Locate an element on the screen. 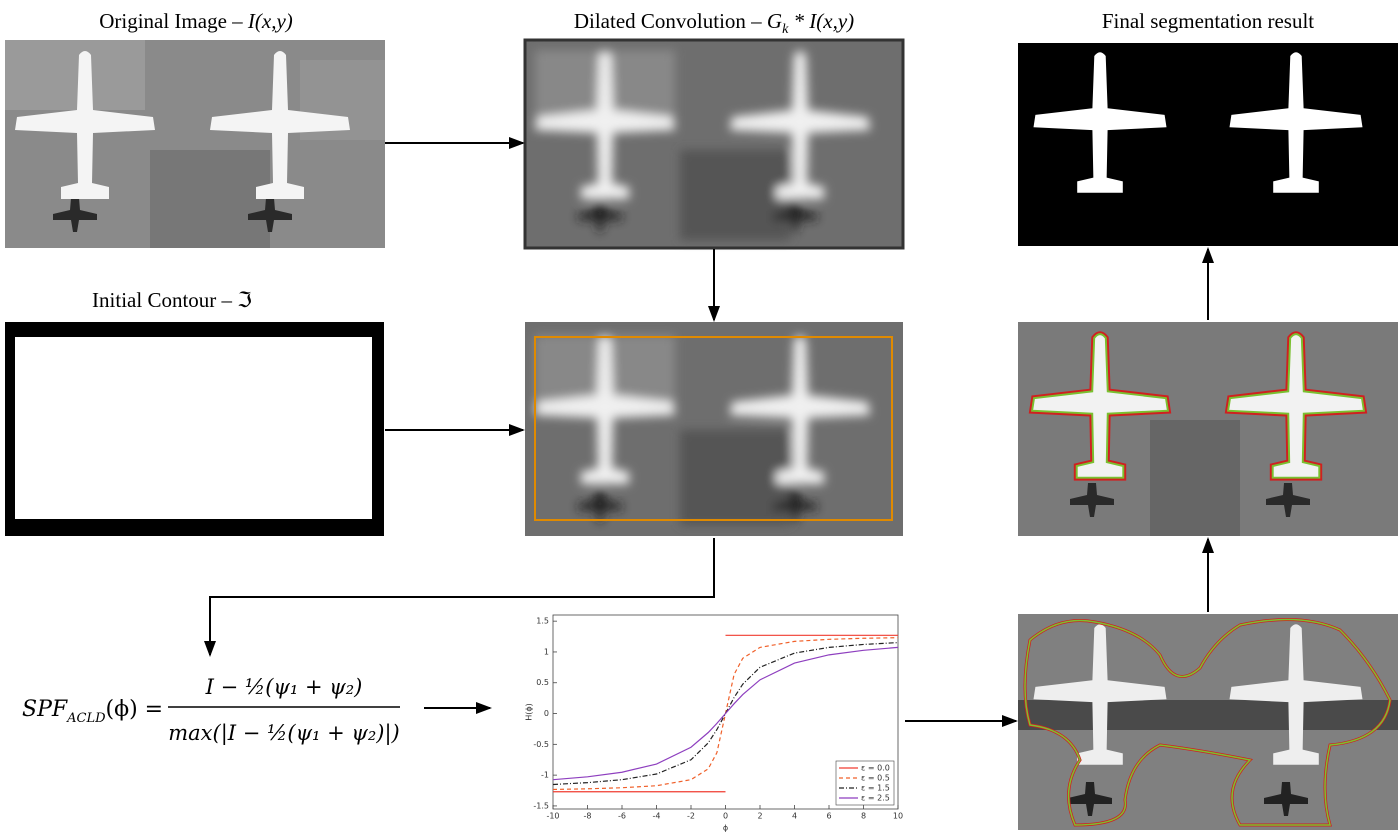 The height and width of the screenshot is (832, 1400). x-tick-label: -10 is located at coordinates (552, 816).